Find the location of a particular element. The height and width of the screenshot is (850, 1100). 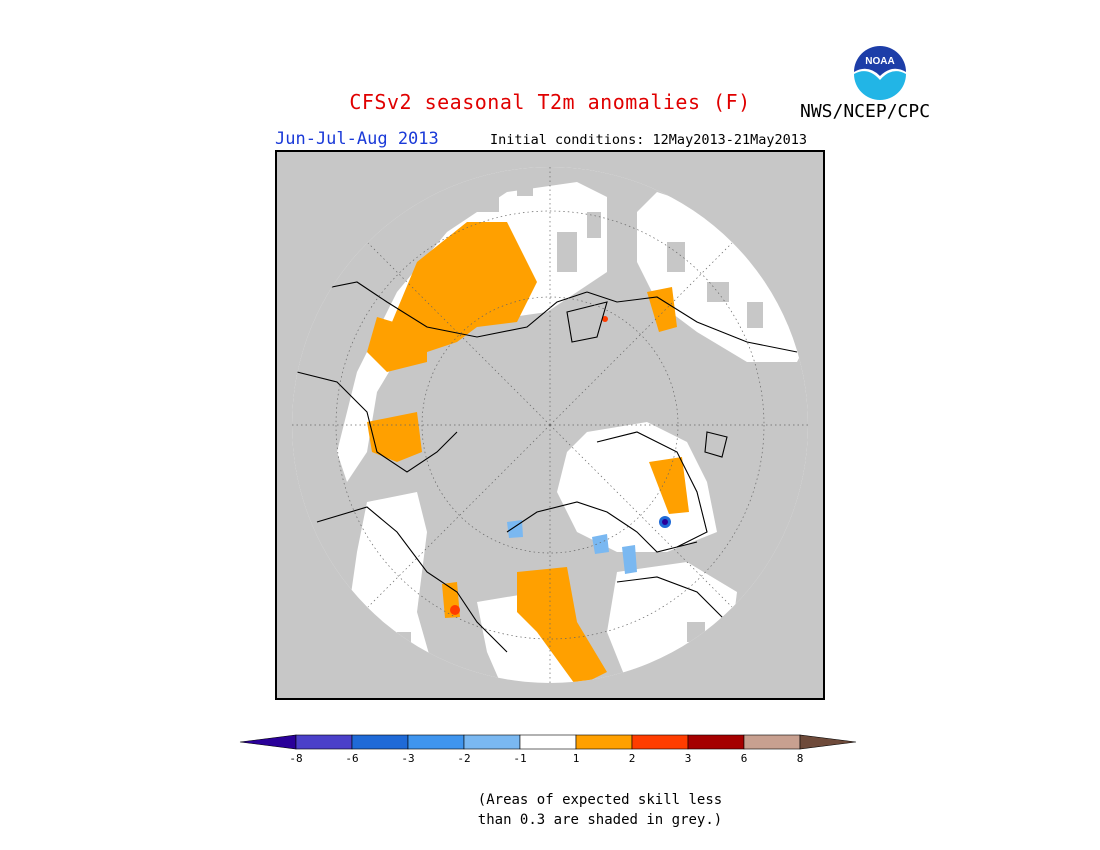

initial-conditions: Initial conditions: 12May2013-21May2013 is located at coordinates (648, 140).